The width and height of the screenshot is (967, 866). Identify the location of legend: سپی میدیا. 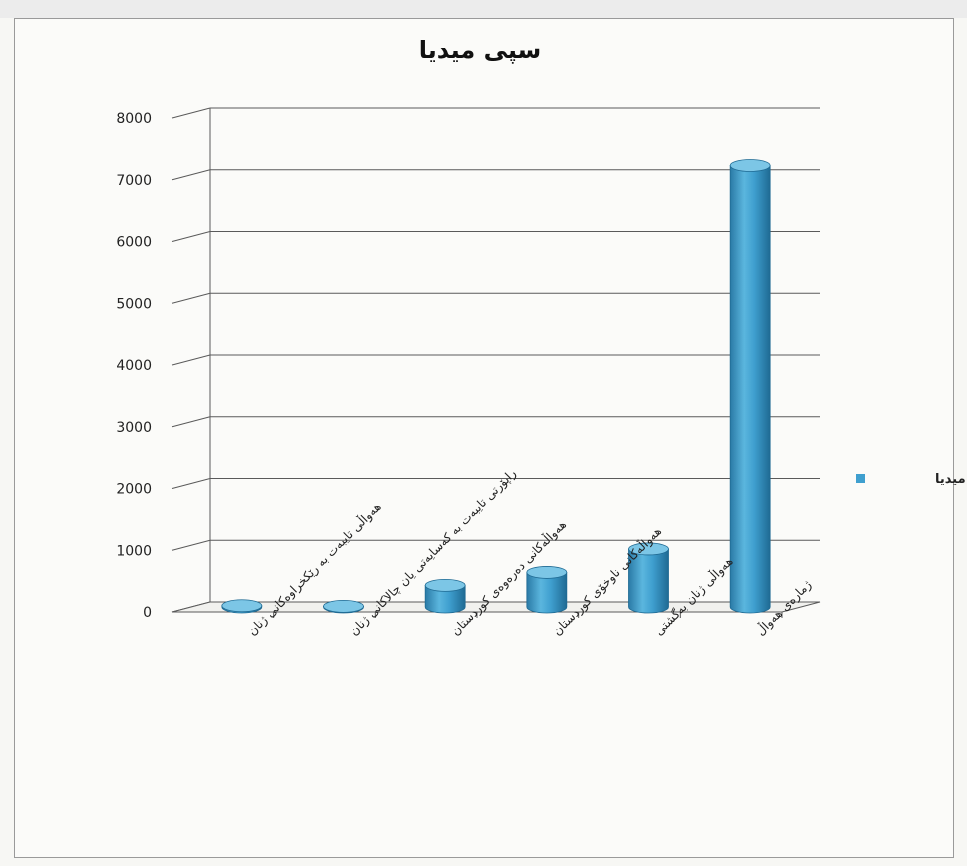
(911, 479).